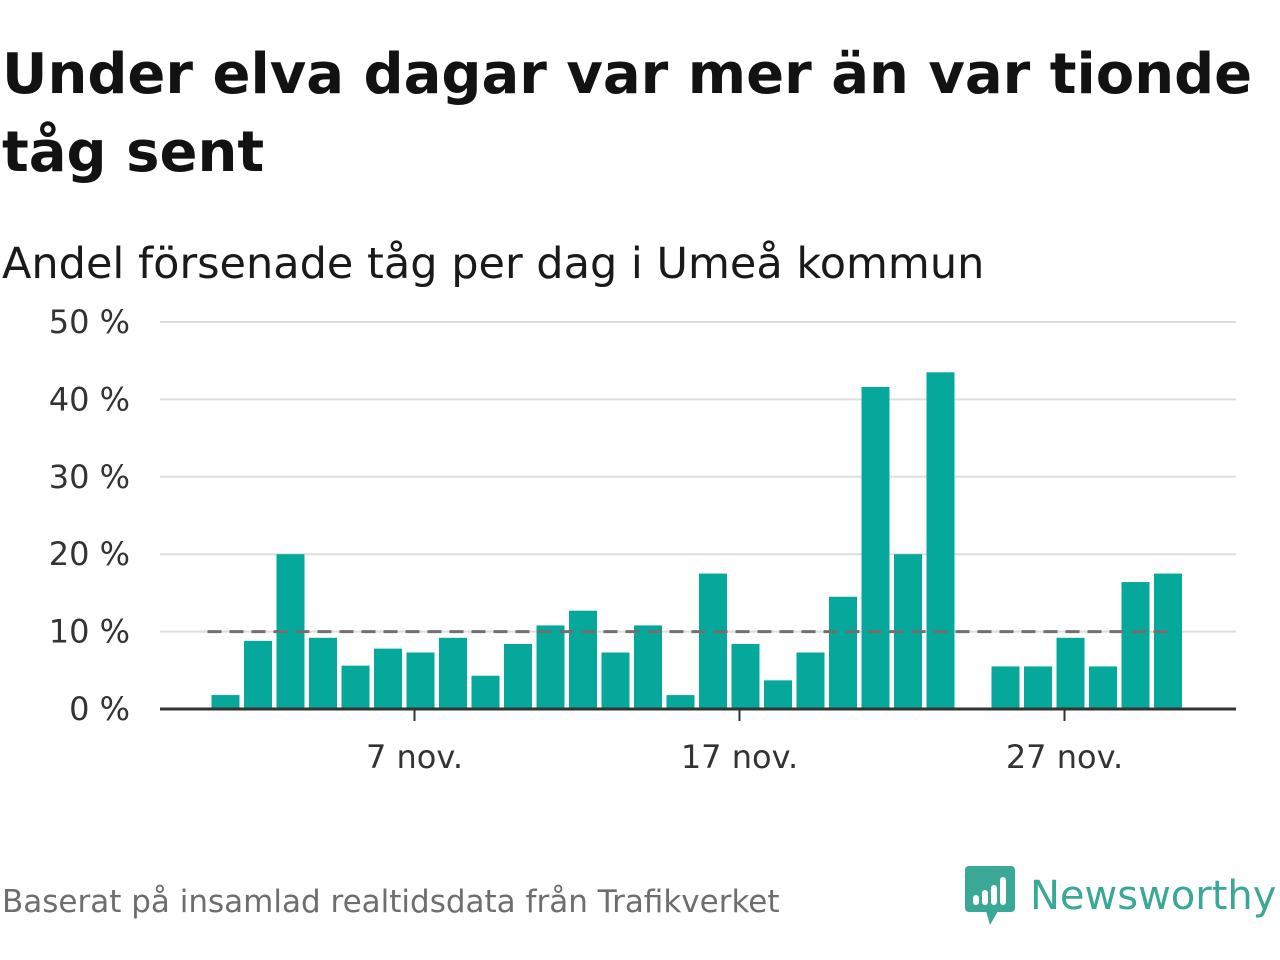 The width and height of the screenshot is (1280, 960). I want to click on y-tick-label: 0 %, so click(99, 709).